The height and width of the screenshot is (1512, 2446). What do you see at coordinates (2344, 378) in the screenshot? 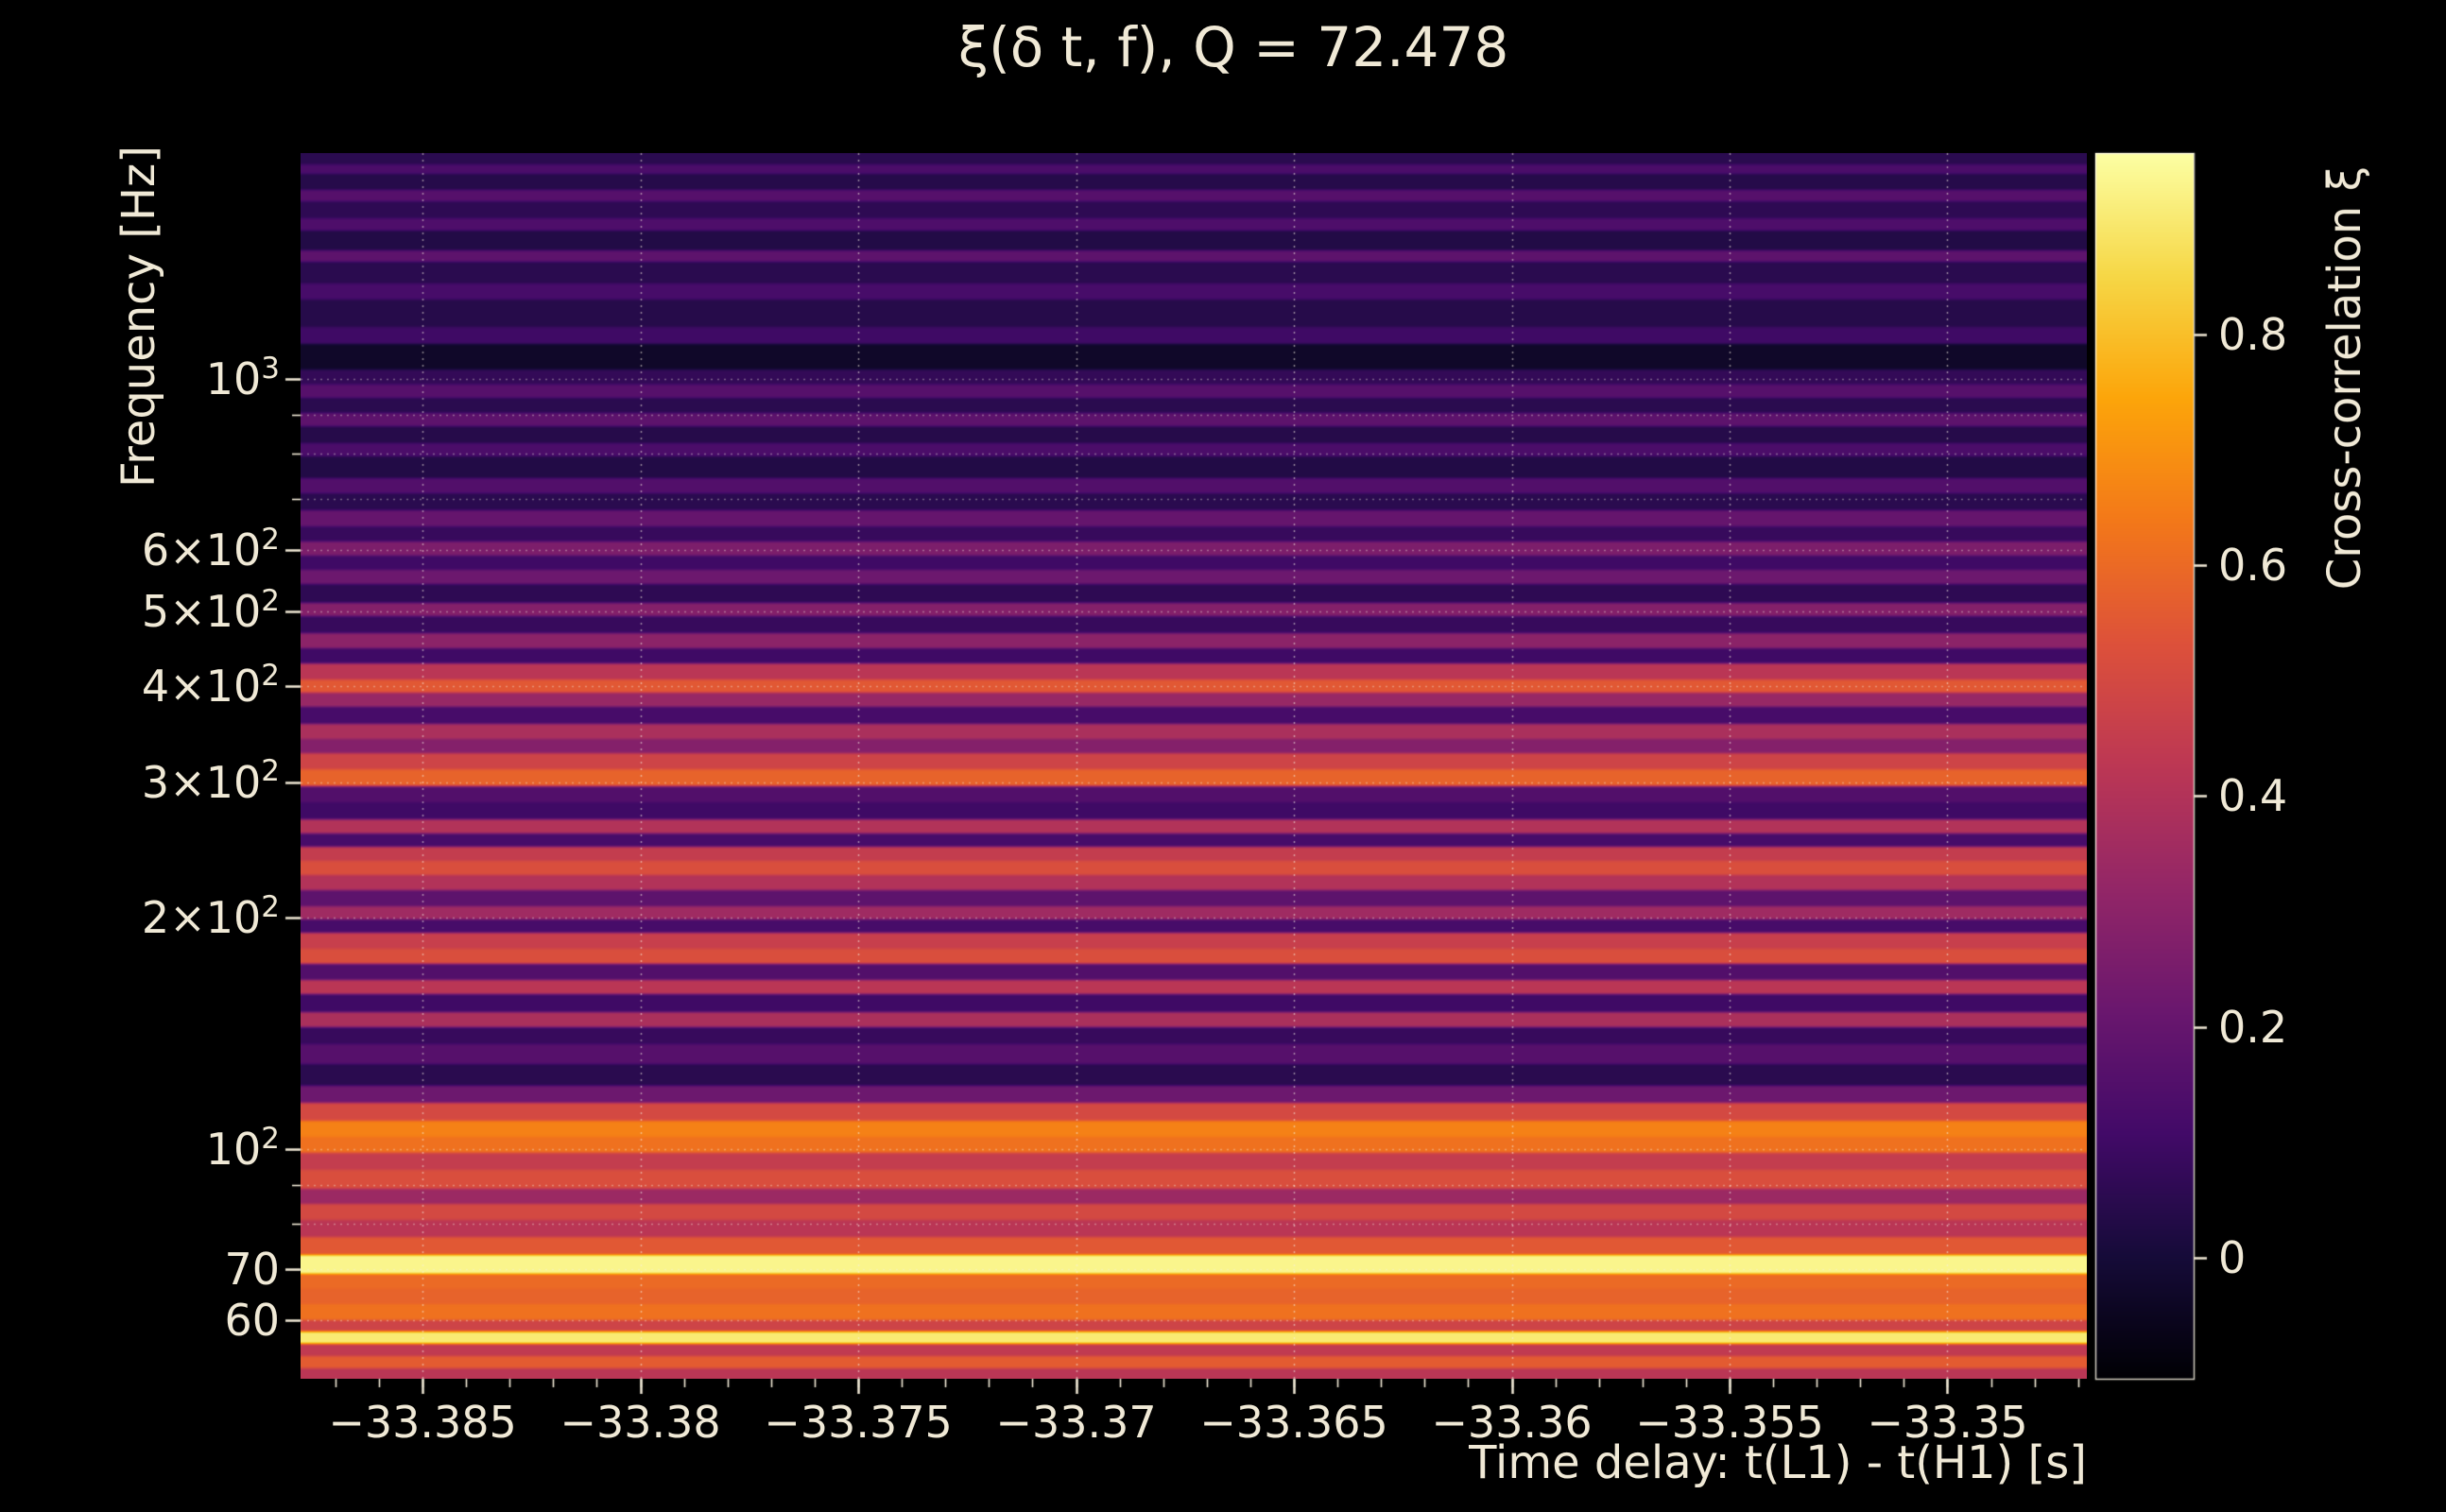
I see `colorbar-label: Cross-correlation ξ` at bounding box center [2344, 378].